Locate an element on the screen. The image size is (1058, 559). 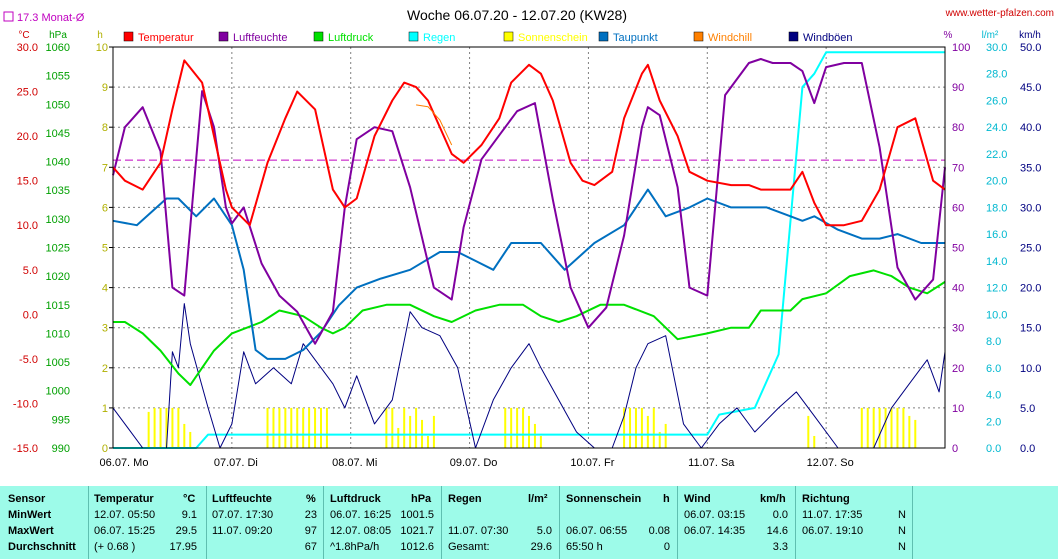
tick-label-sun: 6 is located at coordinates (105, 208).